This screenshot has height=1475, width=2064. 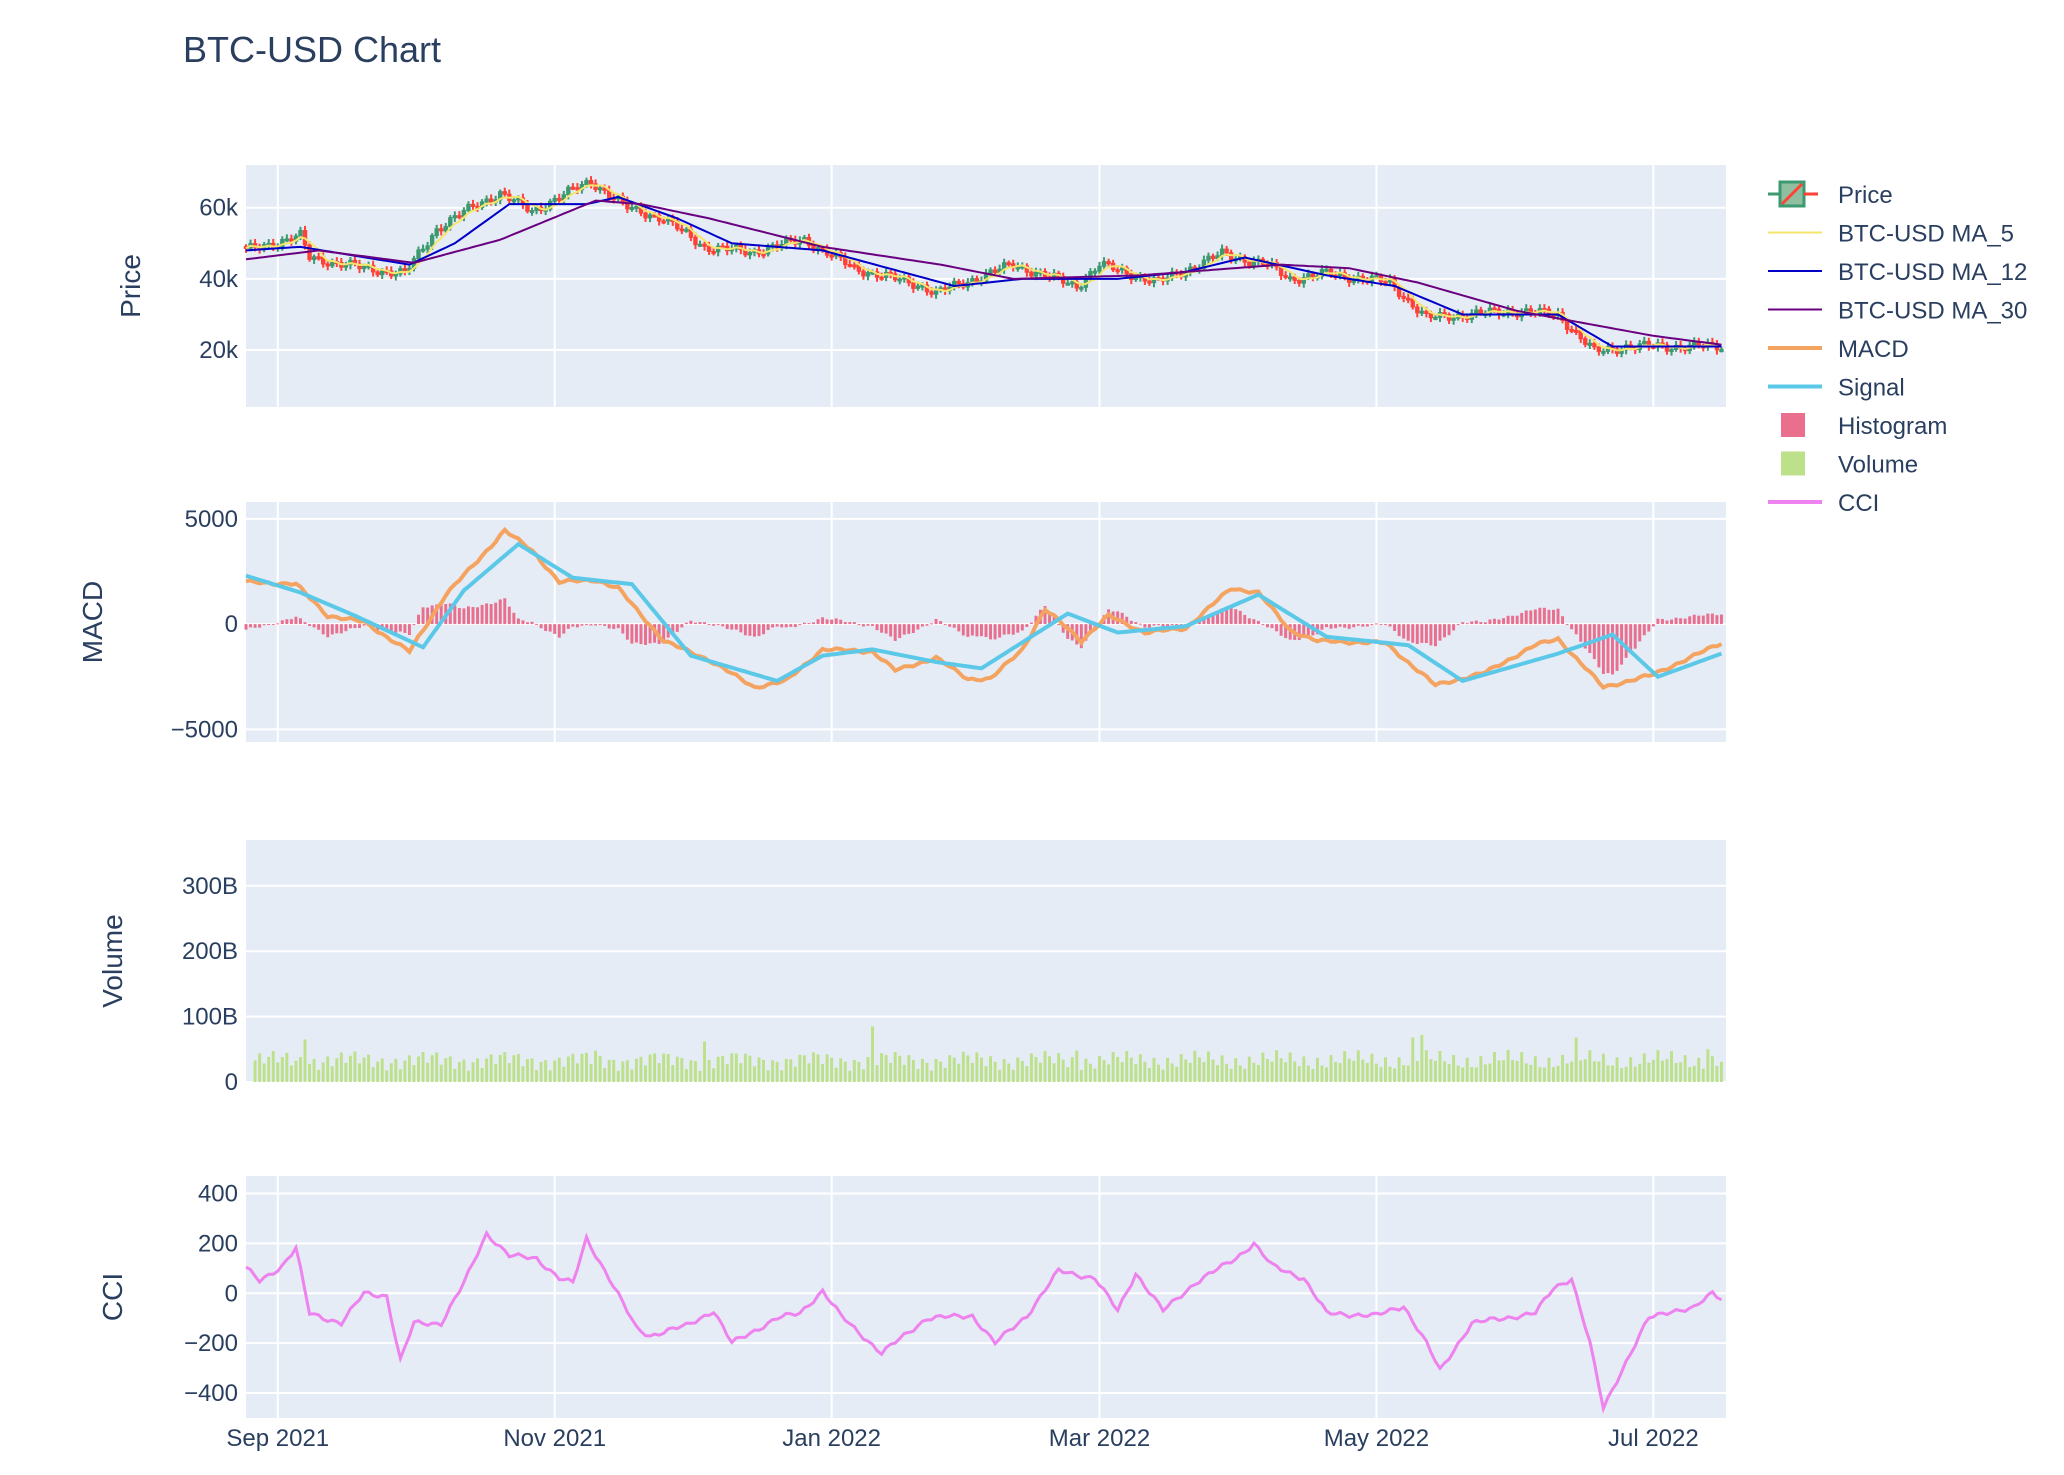 What do you see at coordinates (231, 624) in the screenshot?
I see `macd-y-tick-label: 0` at bounding box center [231, 624].